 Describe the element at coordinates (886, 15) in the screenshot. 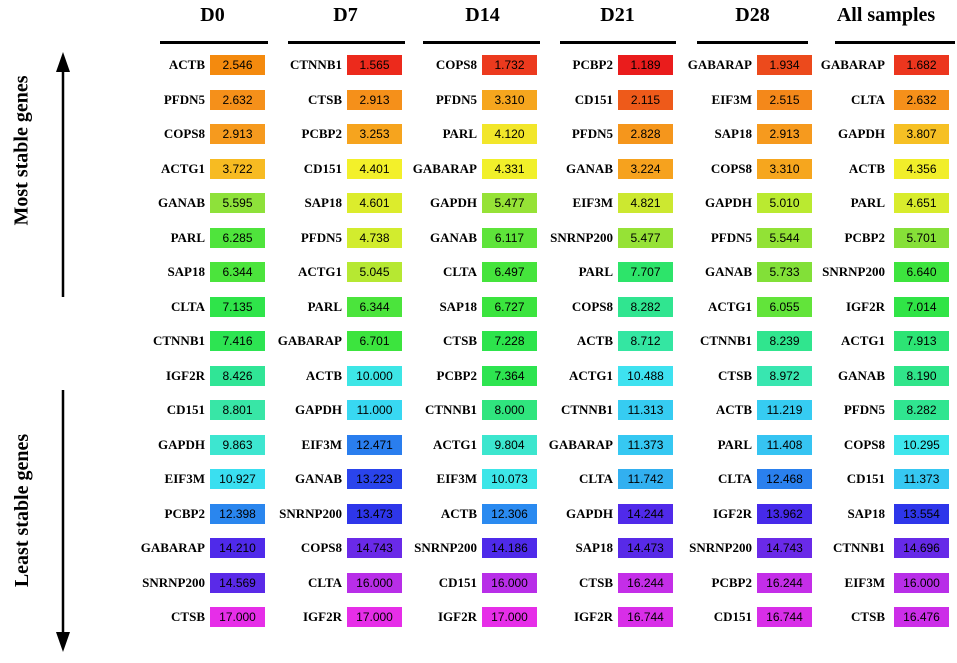

I see `column-header: All samples` at that location.